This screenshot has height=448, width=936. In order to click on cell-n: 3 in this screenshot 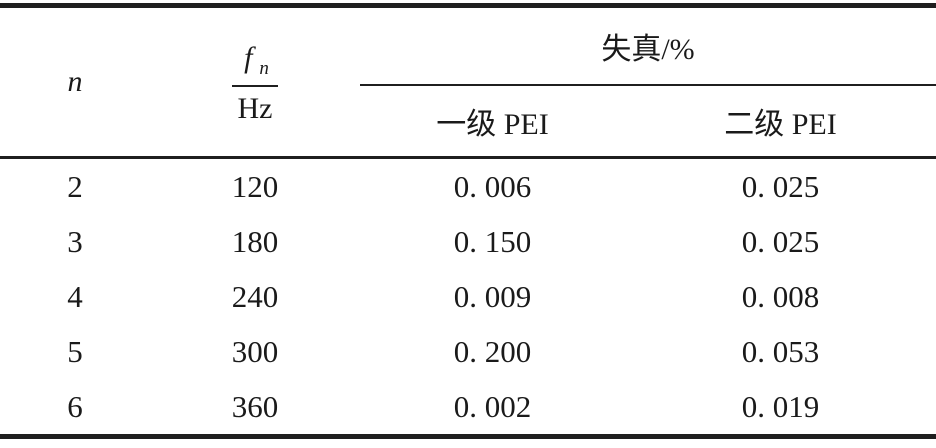, I will do `click(75, 241)`.